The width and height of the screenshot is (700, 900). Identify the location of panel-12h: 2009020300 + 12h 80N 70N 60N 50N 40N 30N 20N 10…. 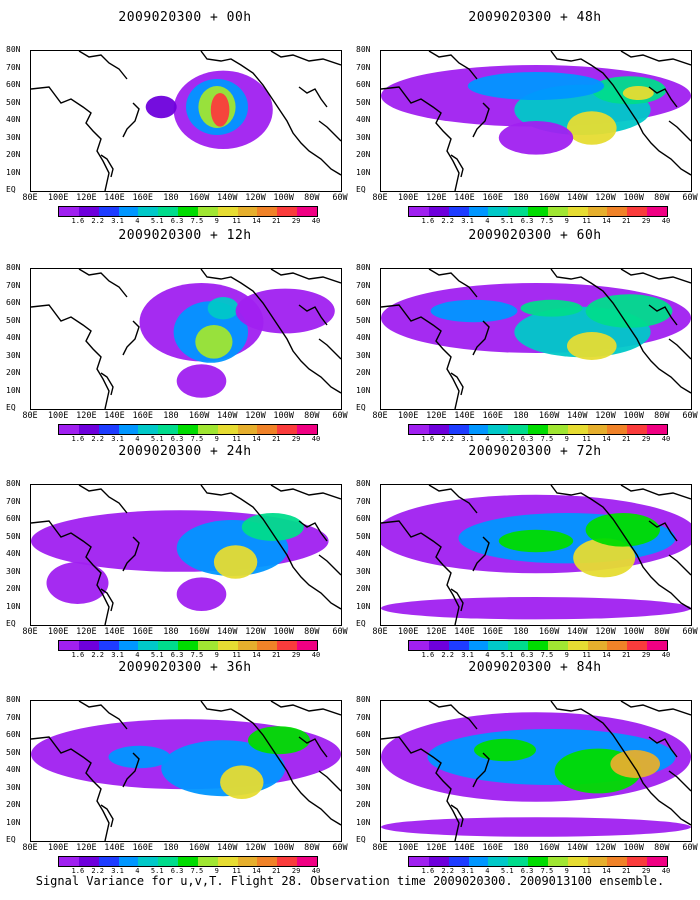
(183, 335).